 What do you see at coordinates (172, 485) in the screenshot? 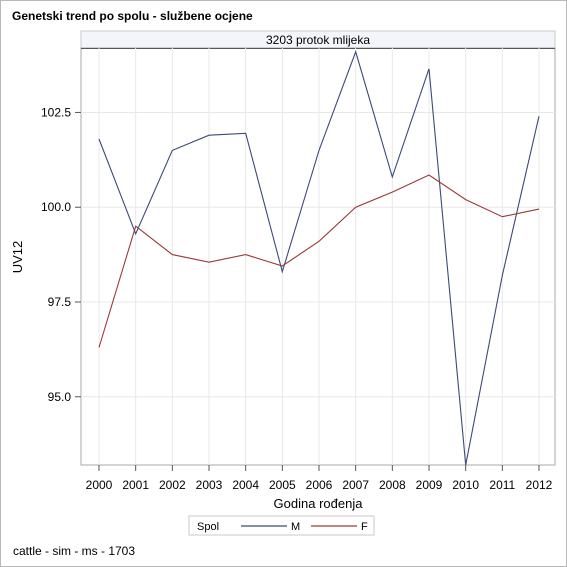
I see `x-tick-label: 2002` at bounding box center [172, 485].